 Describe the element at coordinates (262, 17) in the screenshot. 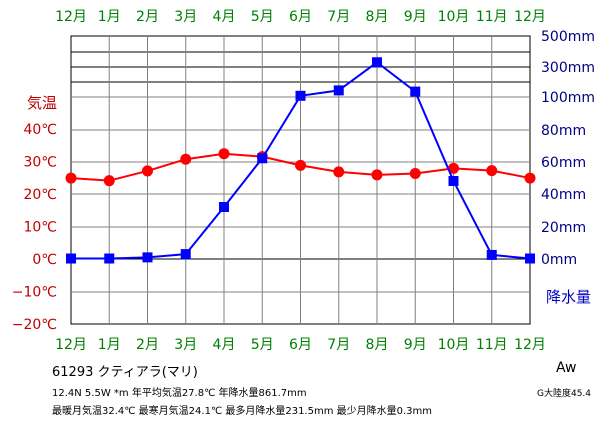

I see `month-label-top: 5月` at that location.